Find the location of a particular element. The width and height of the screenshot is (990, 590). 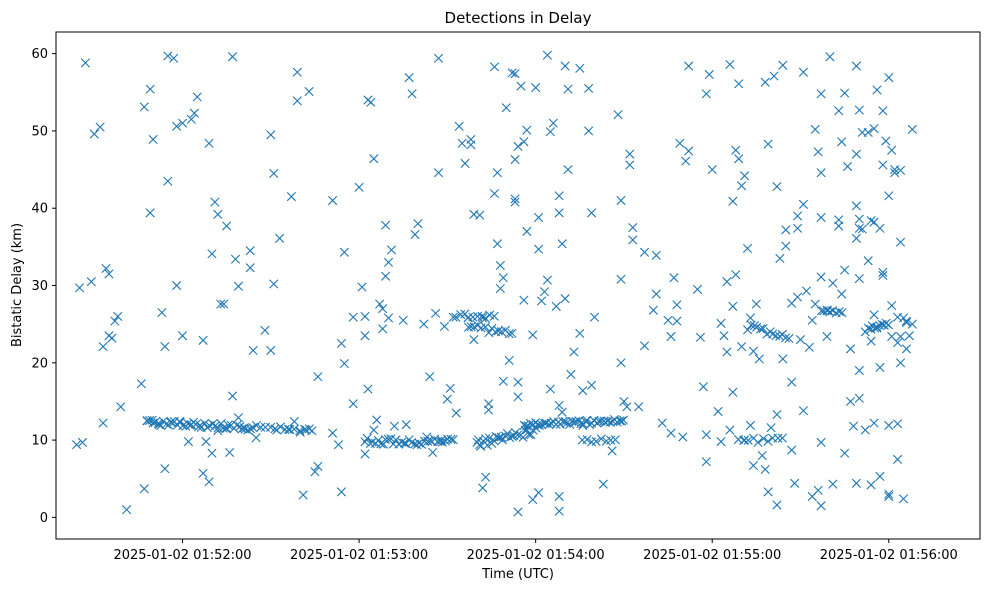

y-tick-label: 0 is located at coordinates (44, 518).